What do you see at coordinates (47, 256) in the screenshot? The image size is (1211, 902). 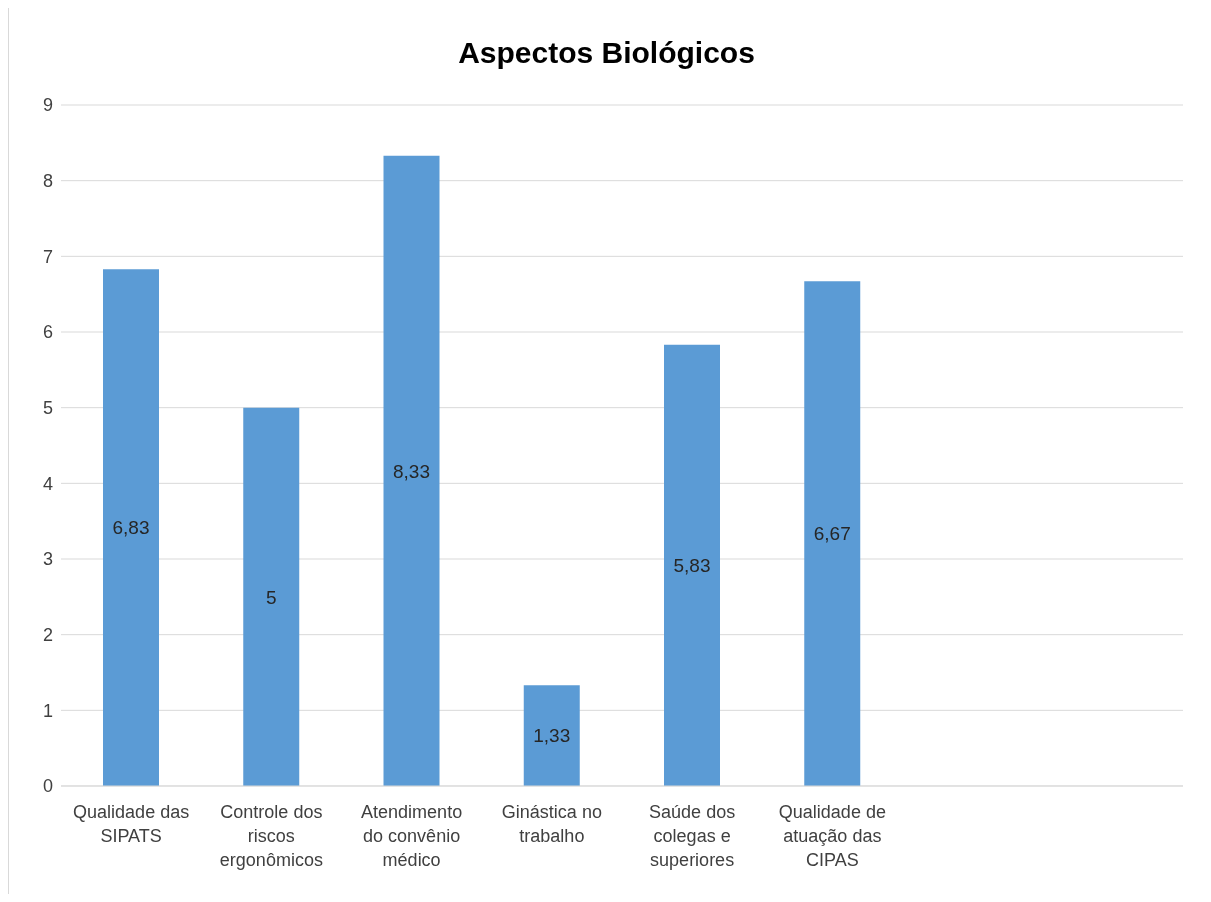 I see `y-tick-label: 7` at bounding box center [47, 256].